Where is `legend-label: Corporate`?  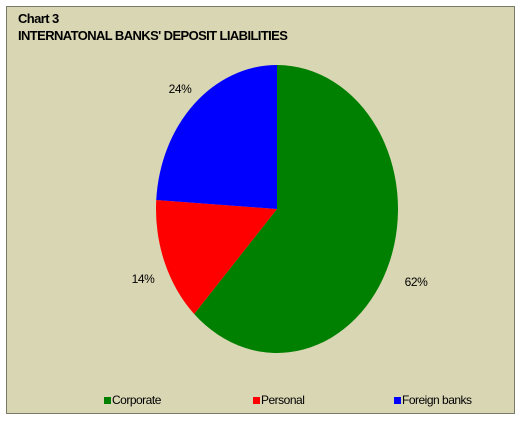 legend-label: Corporate is located at coordinates (136, 400).